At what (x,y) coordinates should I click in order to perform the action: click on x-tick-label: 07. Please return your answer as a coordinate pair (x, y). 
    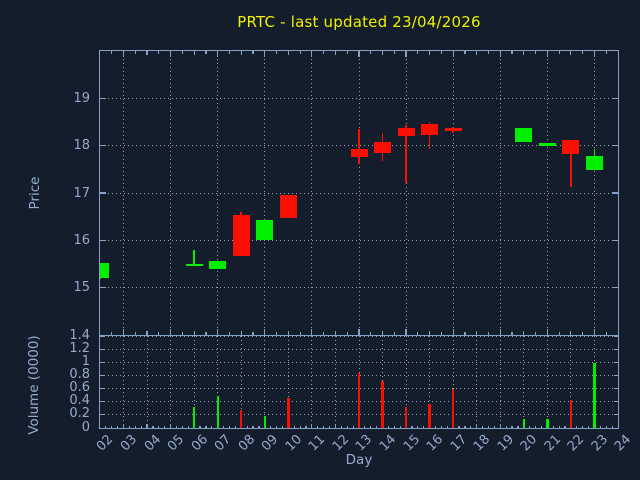
    Looking at the image, I should click on (223, 443).